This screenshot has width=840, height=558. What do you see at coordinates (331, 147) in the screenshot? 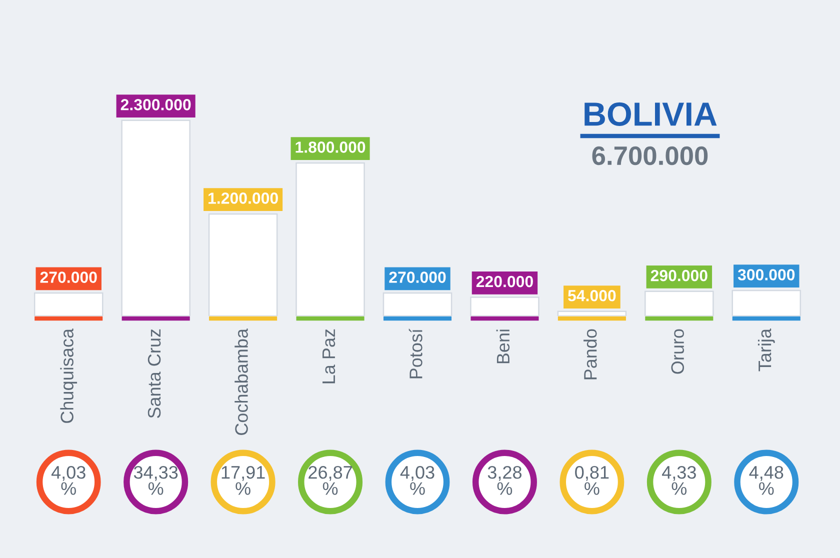
I see `data-label: 1.800.000` at bounding box center [331, 147].